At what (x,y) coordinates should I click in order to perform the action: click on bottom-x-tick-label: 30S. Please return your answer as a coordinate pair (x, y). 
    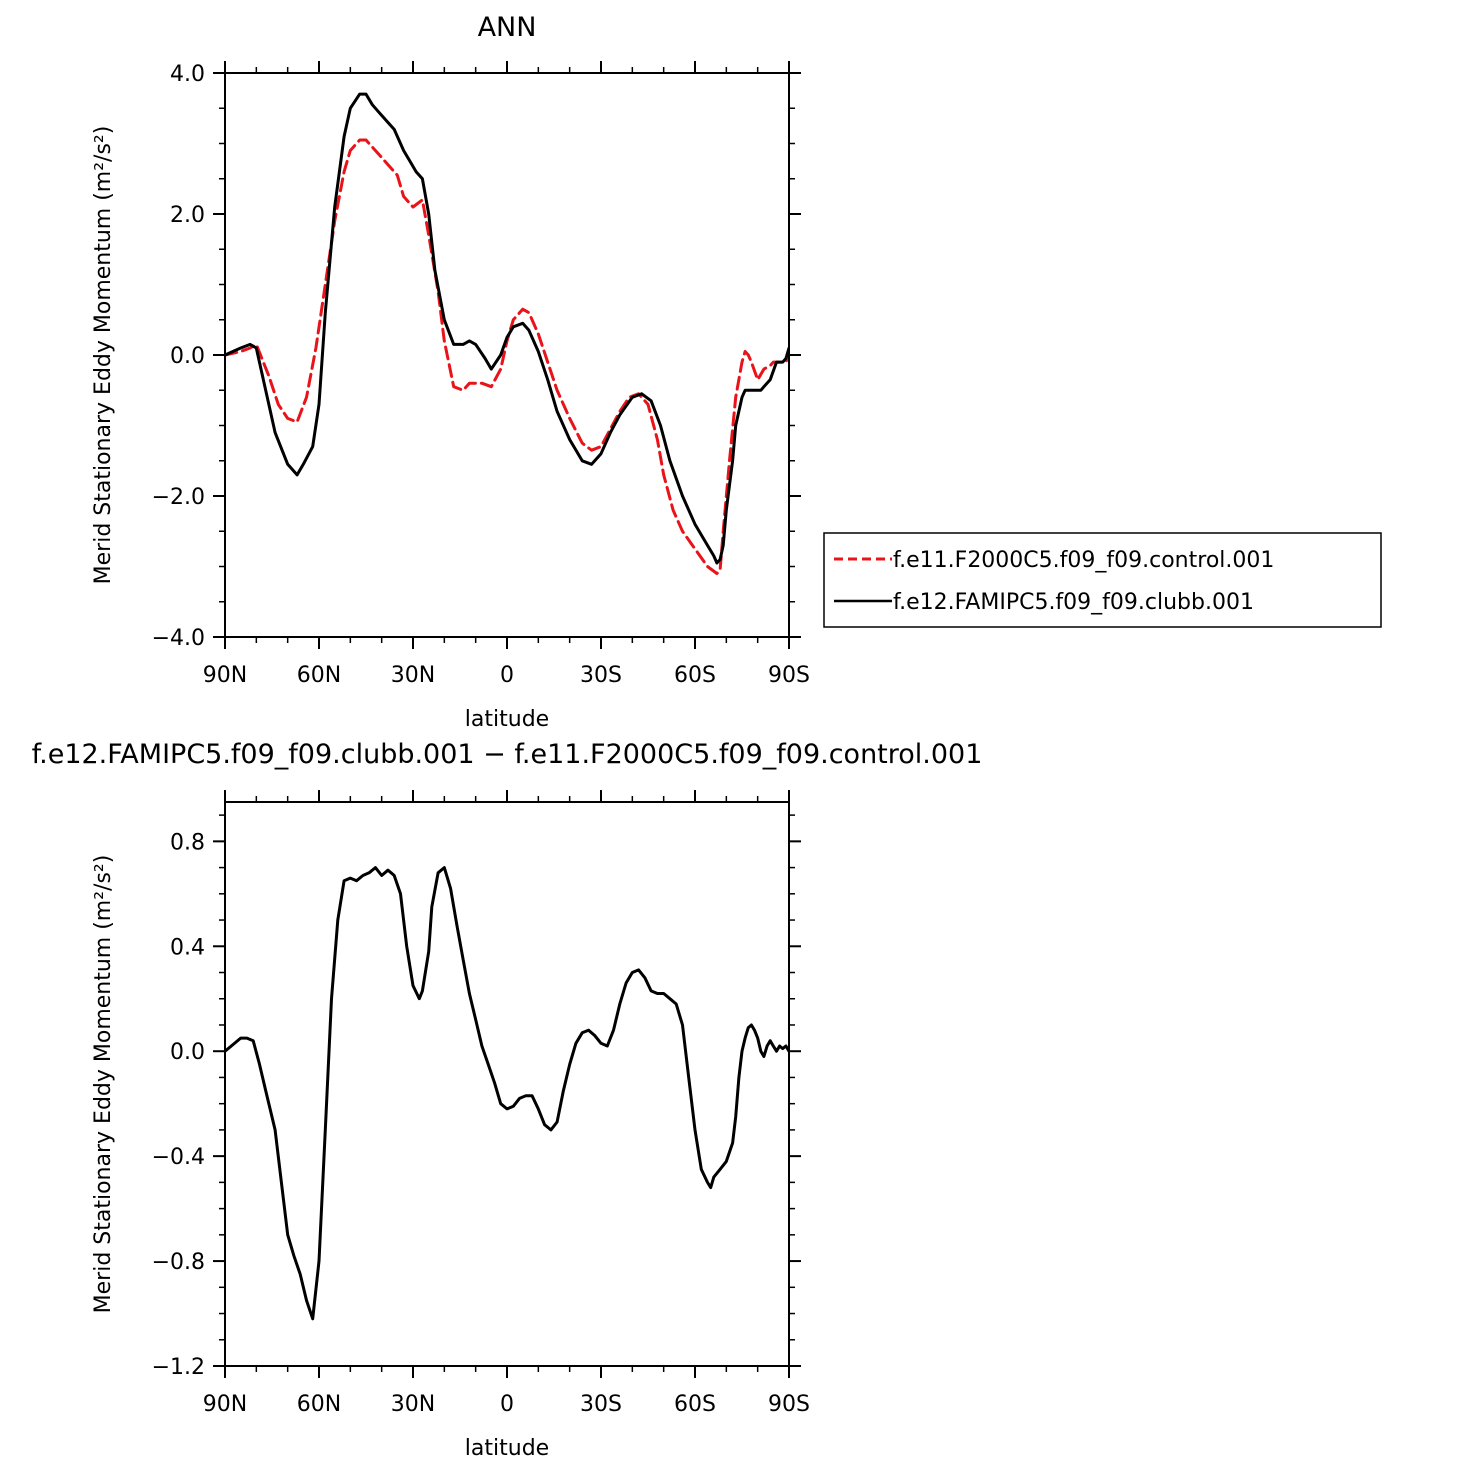
    Looking at the image, I should click on (601, 1404).